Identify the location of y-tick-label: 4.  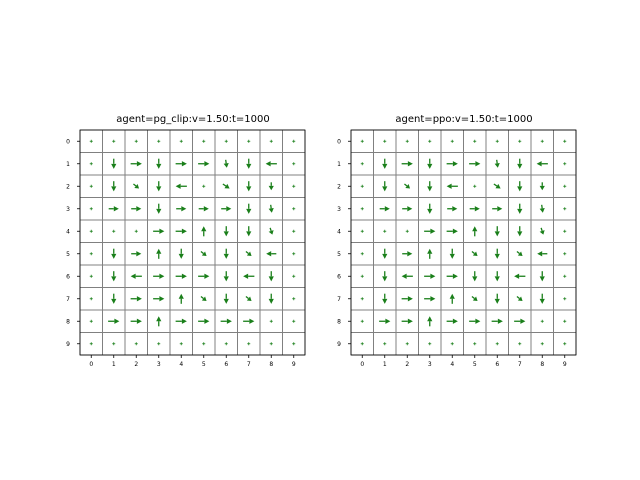
(68, 231).